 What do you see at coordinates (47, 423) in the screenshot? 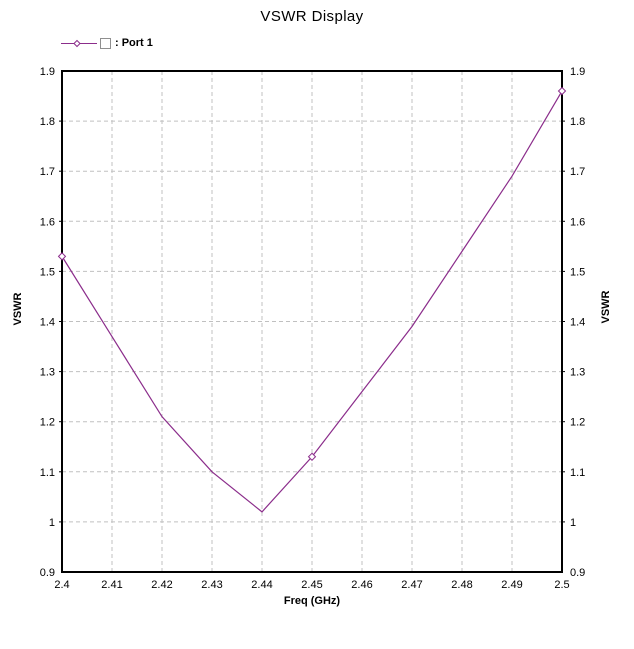
I see `y-tick-label-left: 1.2` at bounding box center [47, 423].